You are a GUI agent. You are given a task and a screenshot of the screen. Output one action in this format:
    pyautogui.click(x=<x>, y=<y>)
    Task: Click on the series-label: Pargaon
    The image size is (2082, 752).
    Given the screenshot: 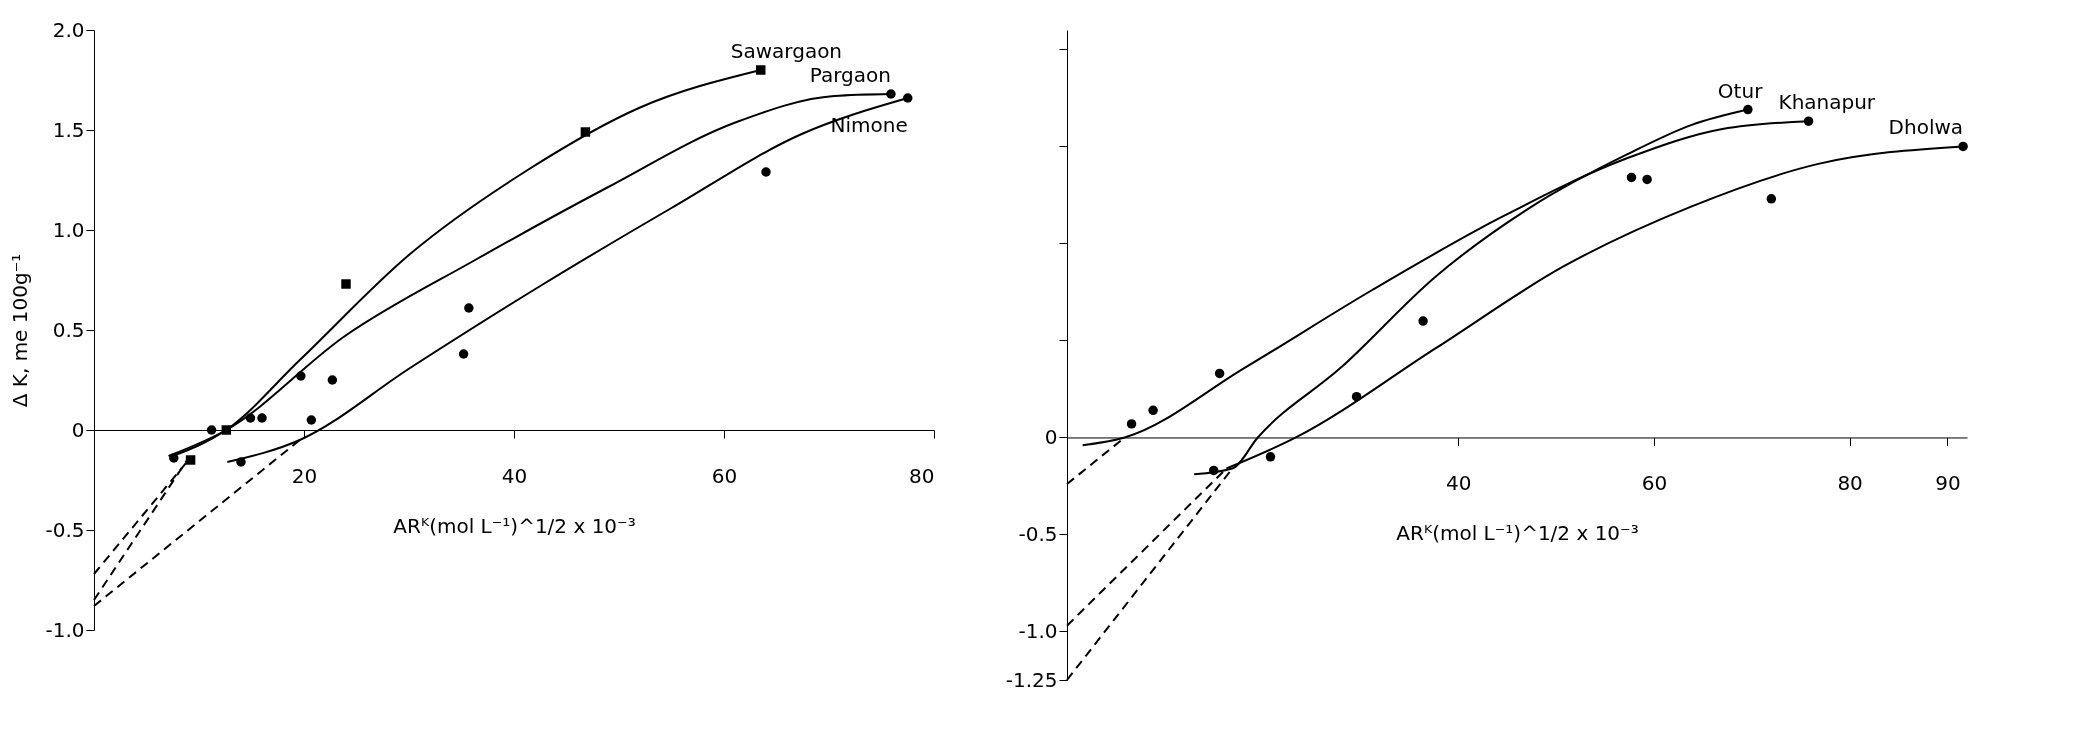 What is the action you would take?
    pyautogui.click(x=850, y=75)
    